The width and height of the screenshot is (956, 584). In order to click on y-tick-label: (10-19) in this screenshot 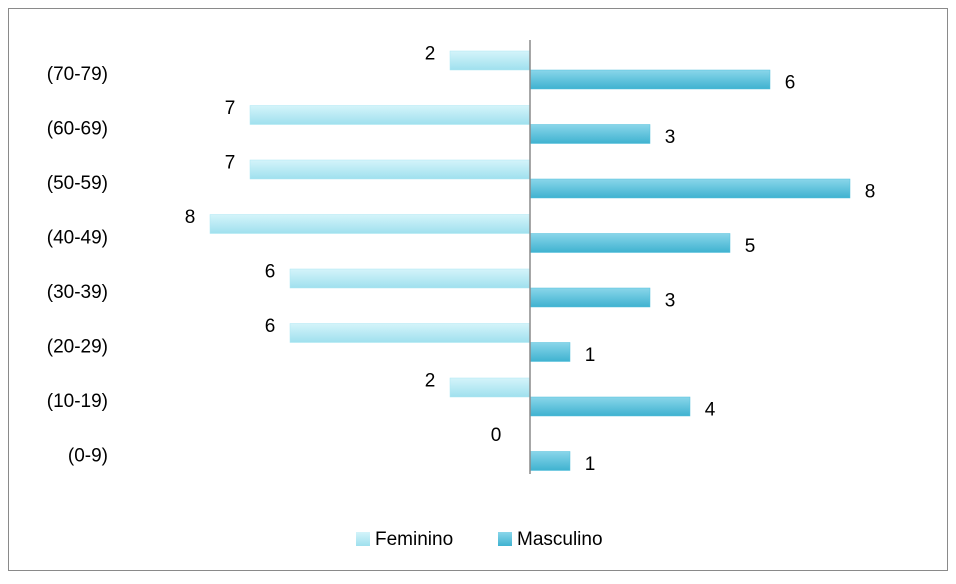, I will do `click(77, 401)`.